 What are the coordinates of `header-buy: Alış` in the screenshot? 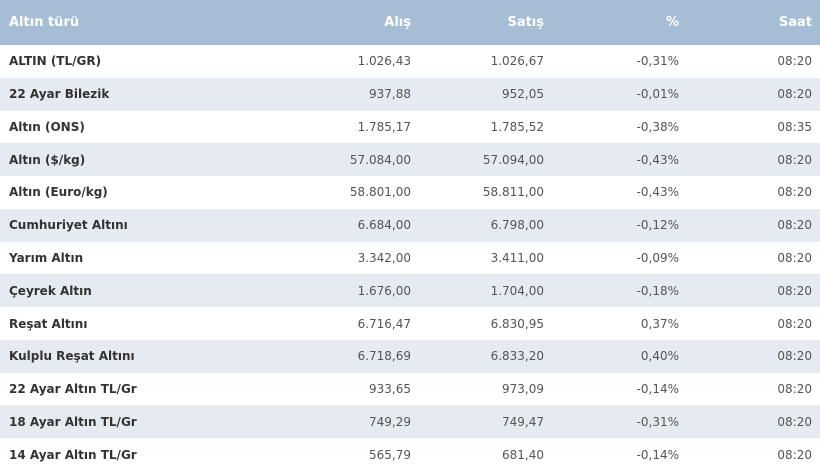 It's located at (397, 22).